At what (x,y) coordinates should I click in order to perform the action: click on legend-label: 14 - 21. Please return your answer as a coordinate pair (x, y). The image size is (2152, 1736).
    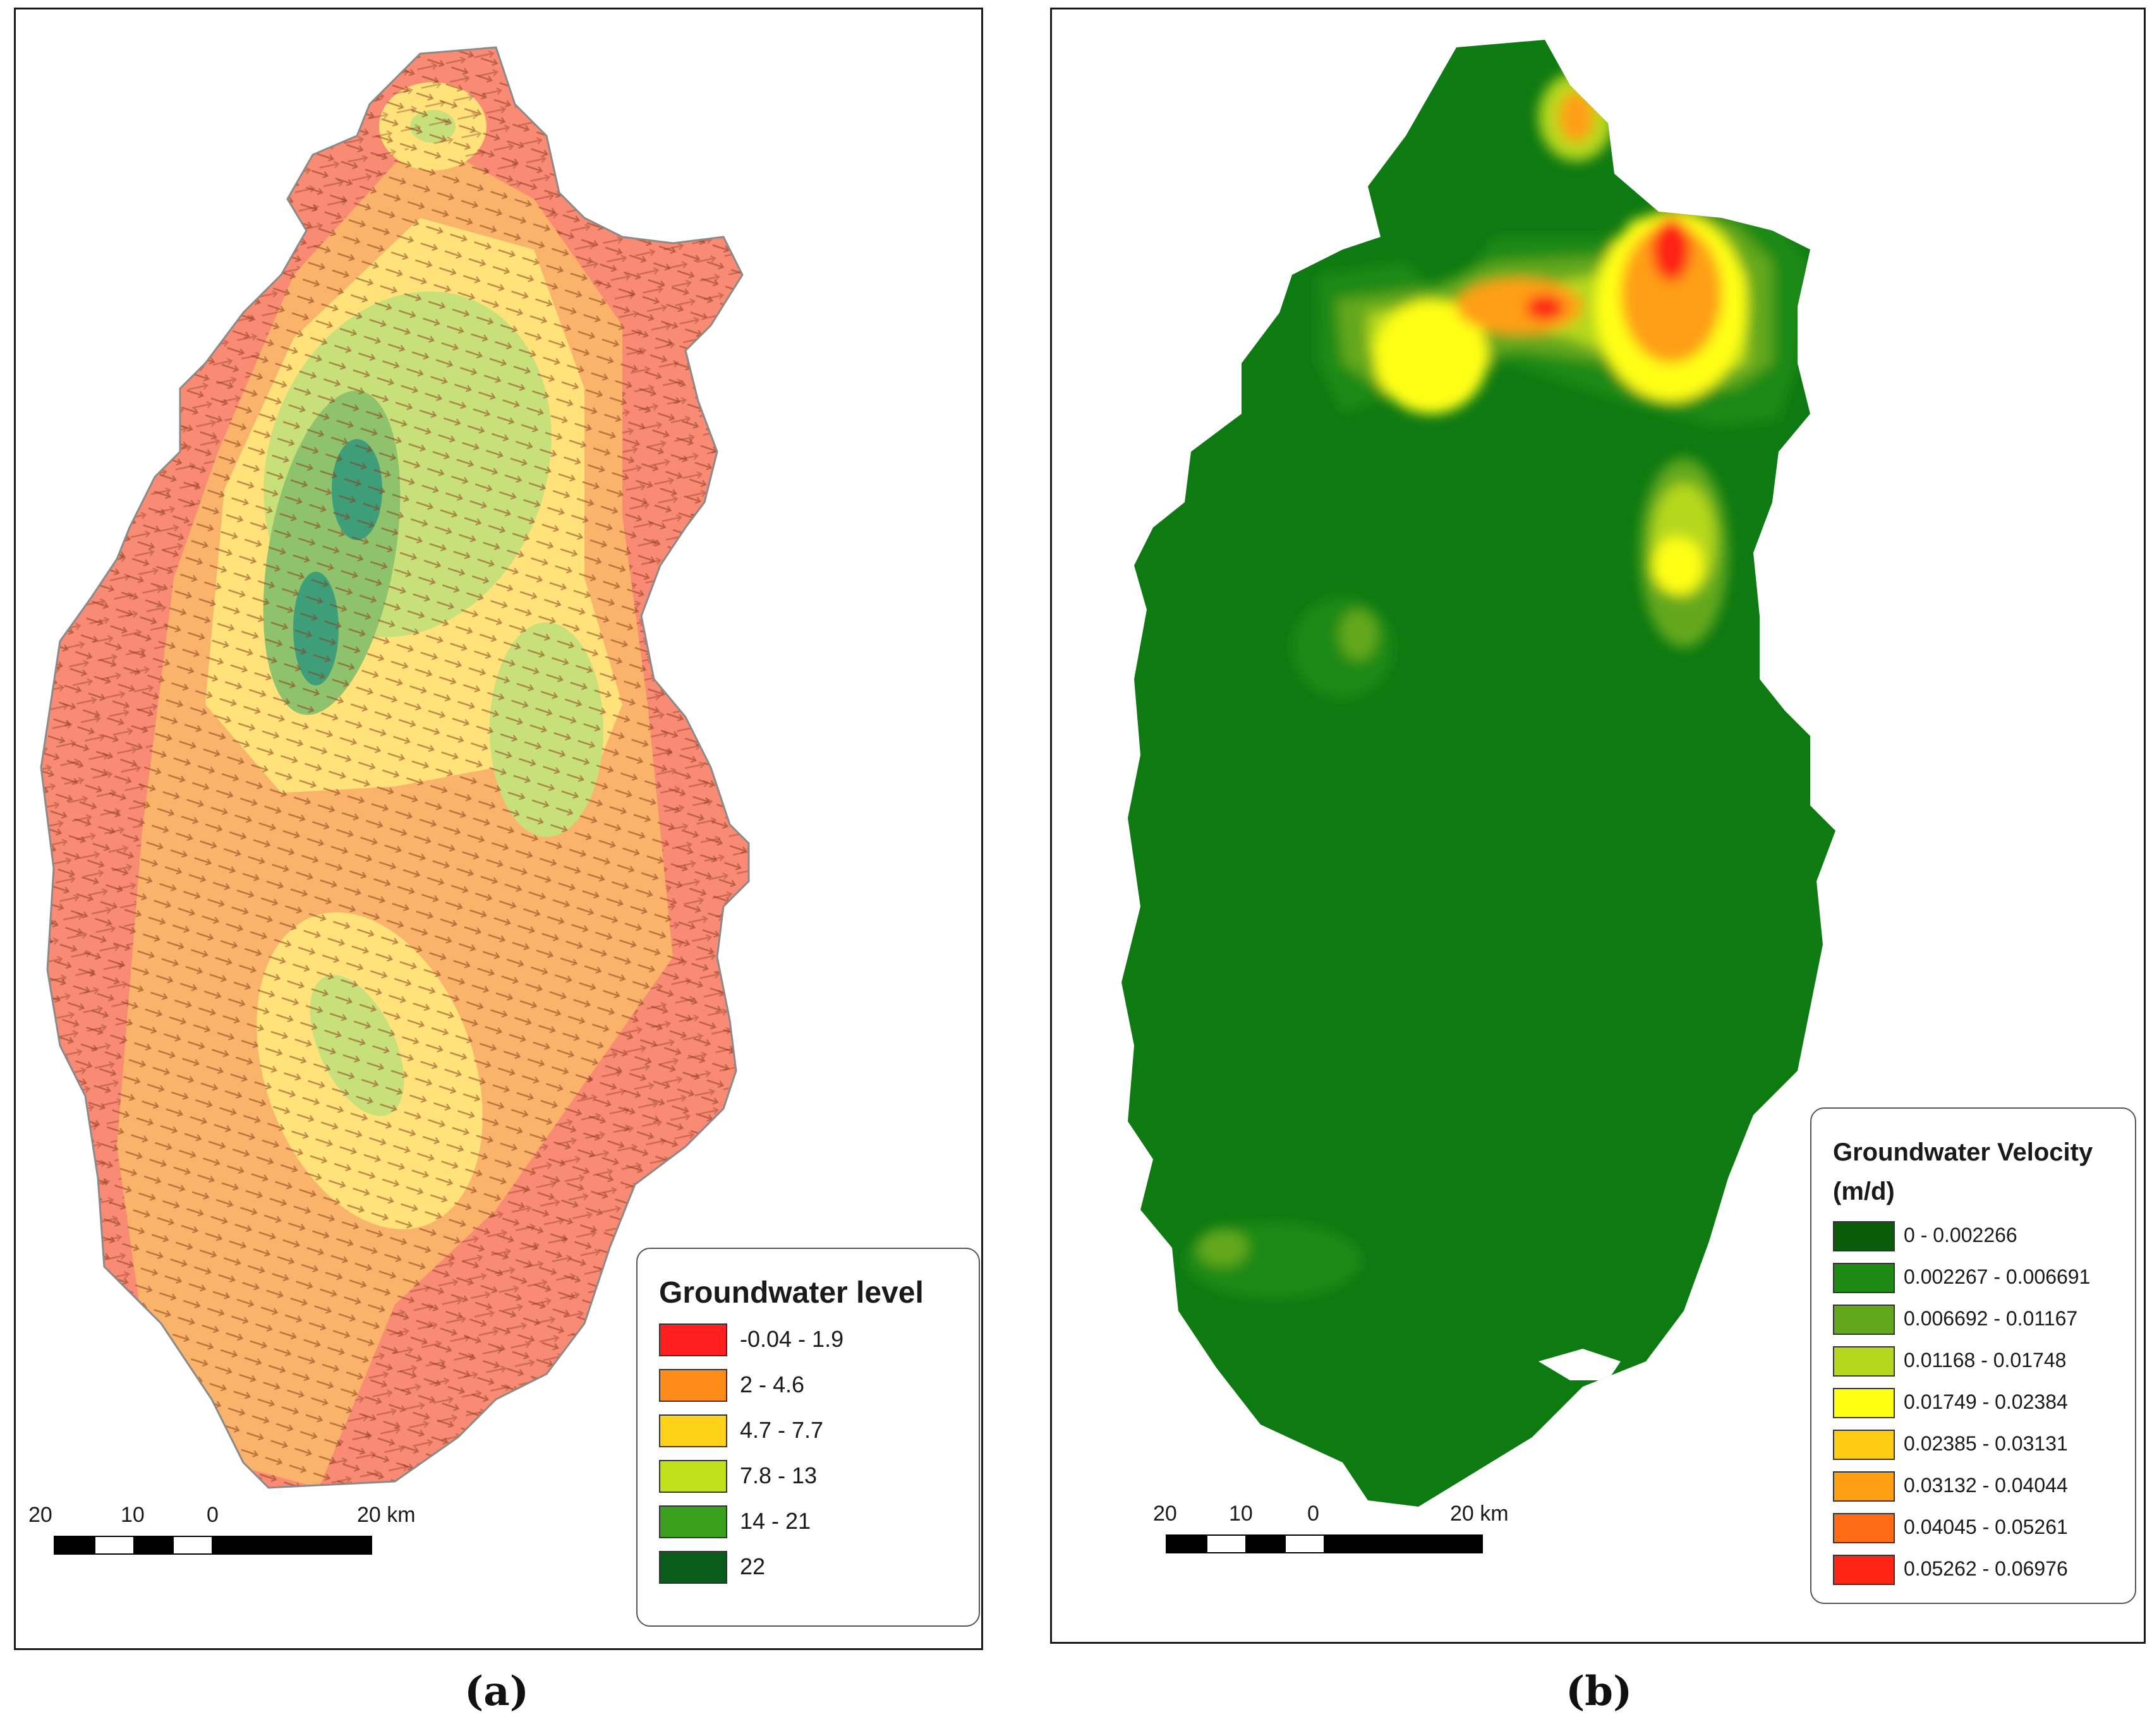
    Looking at the image, I should click on (775, 1521).